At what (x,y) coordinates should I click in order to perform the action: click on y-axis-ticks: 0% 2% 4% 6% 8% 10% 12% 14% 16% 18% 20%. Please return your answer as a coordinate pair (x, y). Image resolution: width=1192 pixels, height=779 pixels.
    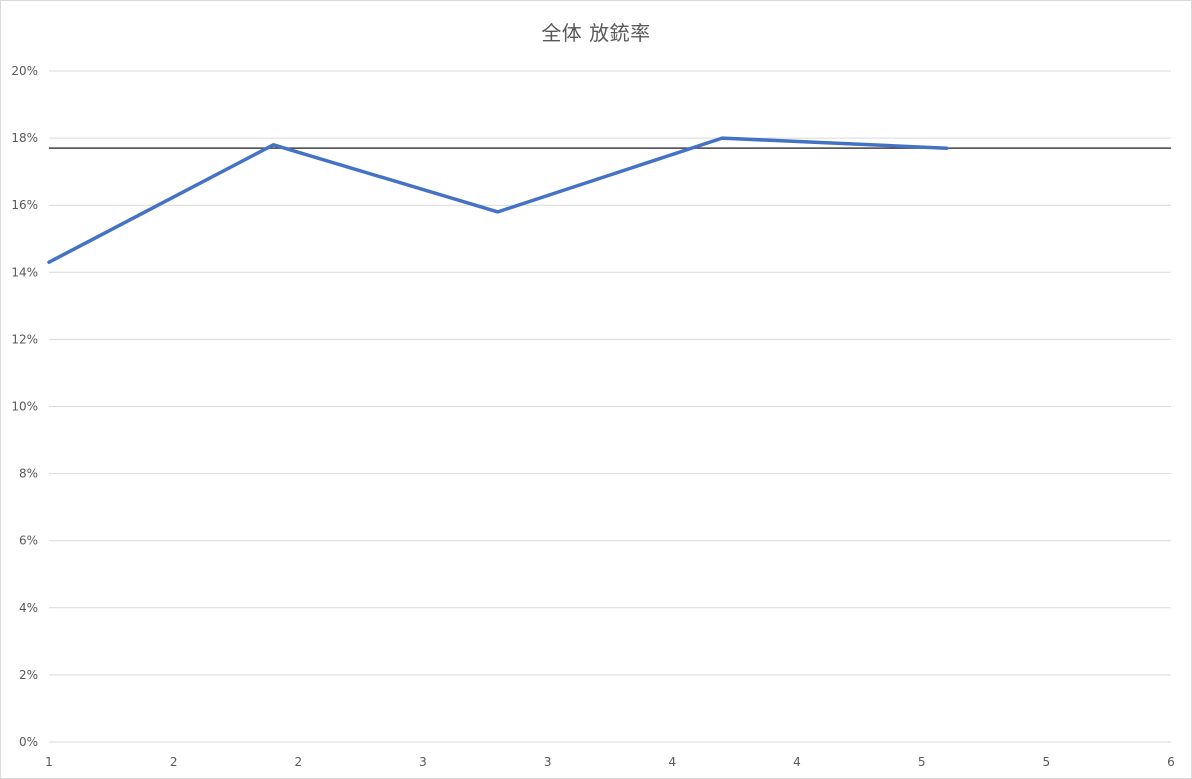
    Looking at the image, I should click on (24, 406).